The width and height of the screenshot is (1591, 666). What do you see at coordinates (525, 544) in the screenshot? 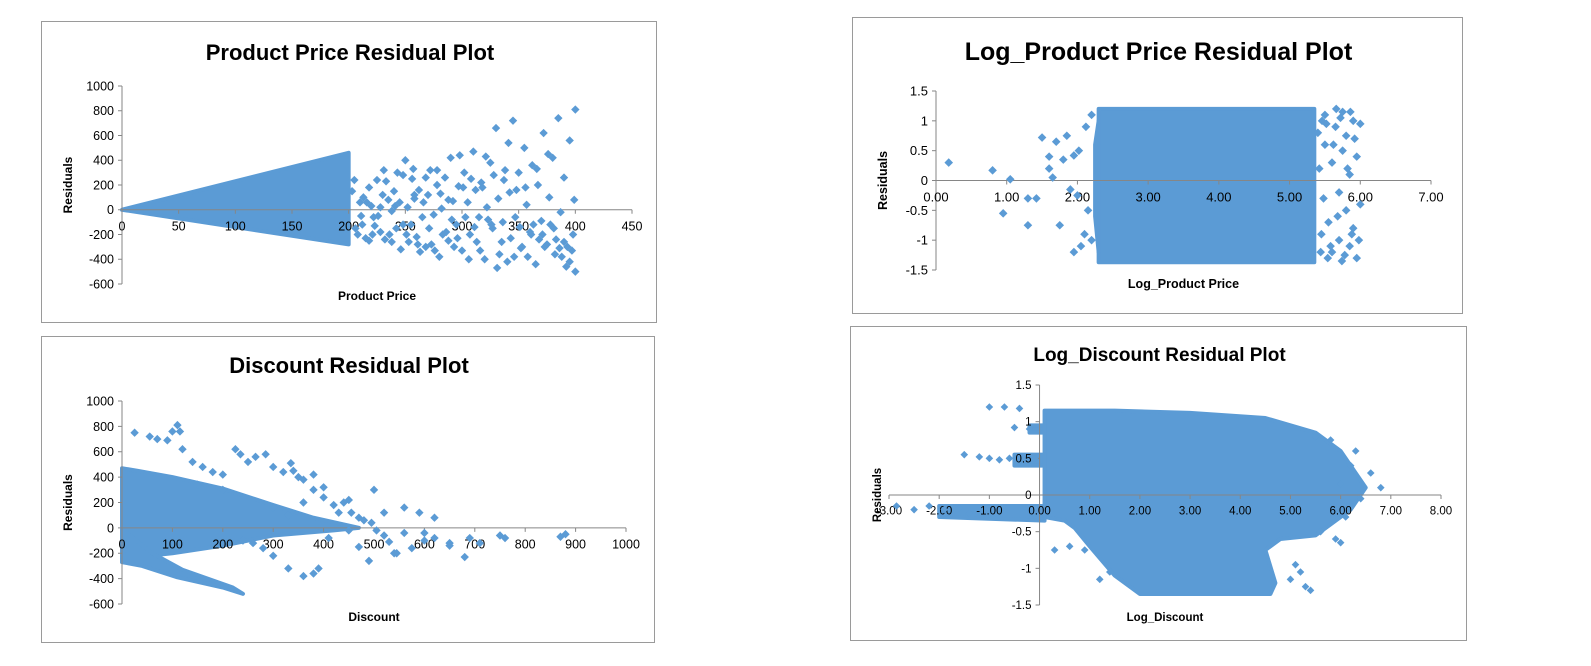
I see `x-tick-label: 800` at bounding box center [525, 544].